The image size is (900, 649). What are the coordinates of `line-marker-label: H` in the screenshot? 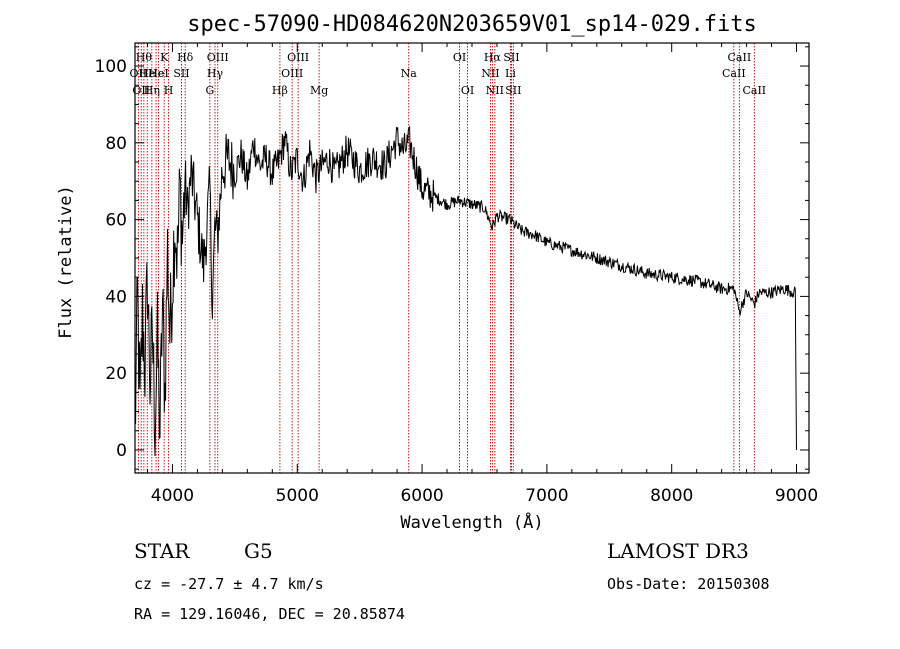 It's located at (169, 90).